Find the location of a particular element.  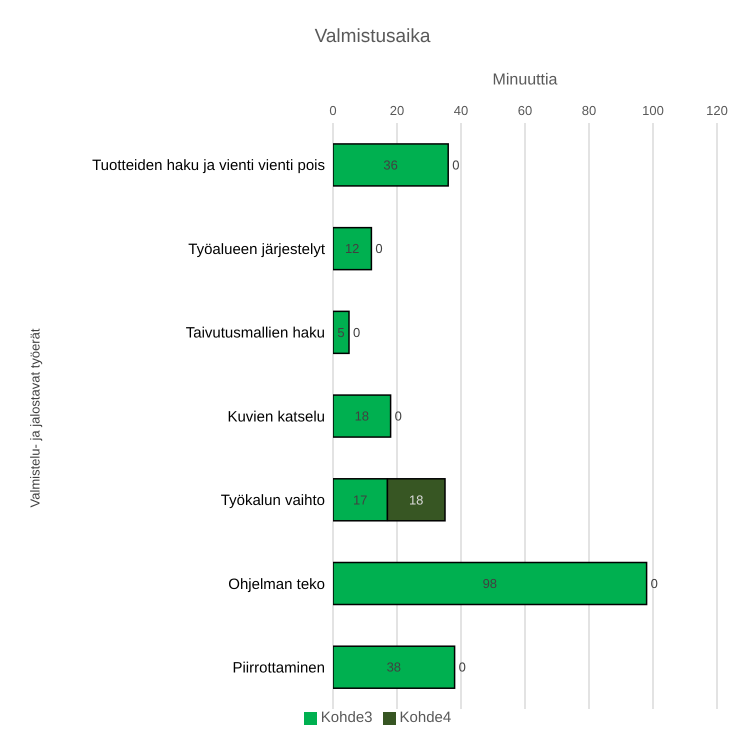

x-tick-label: 20 is located at coordinates (397, 110).